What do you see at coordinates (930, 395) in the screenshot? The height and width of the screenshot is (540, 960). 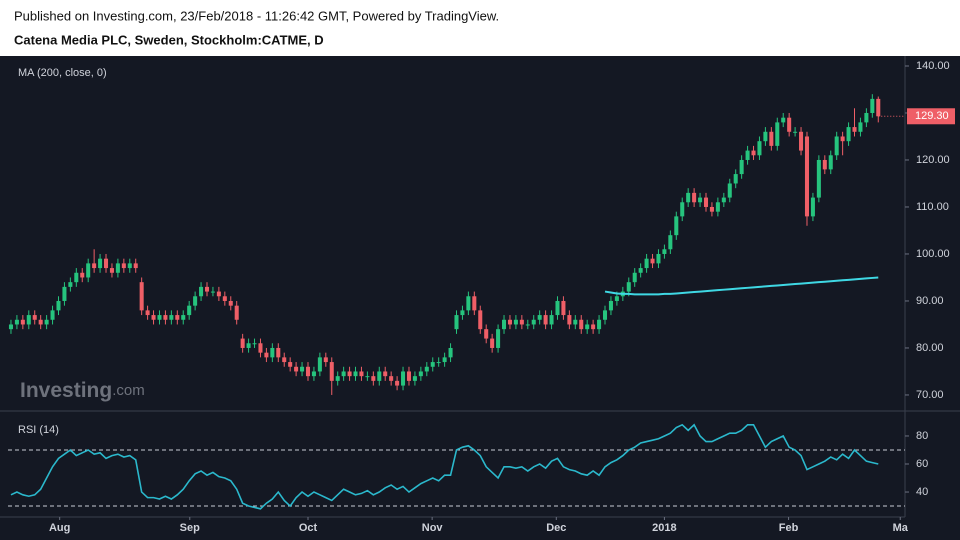 I see `y-tick-label: 70.00` at bounding box center [930, 395].